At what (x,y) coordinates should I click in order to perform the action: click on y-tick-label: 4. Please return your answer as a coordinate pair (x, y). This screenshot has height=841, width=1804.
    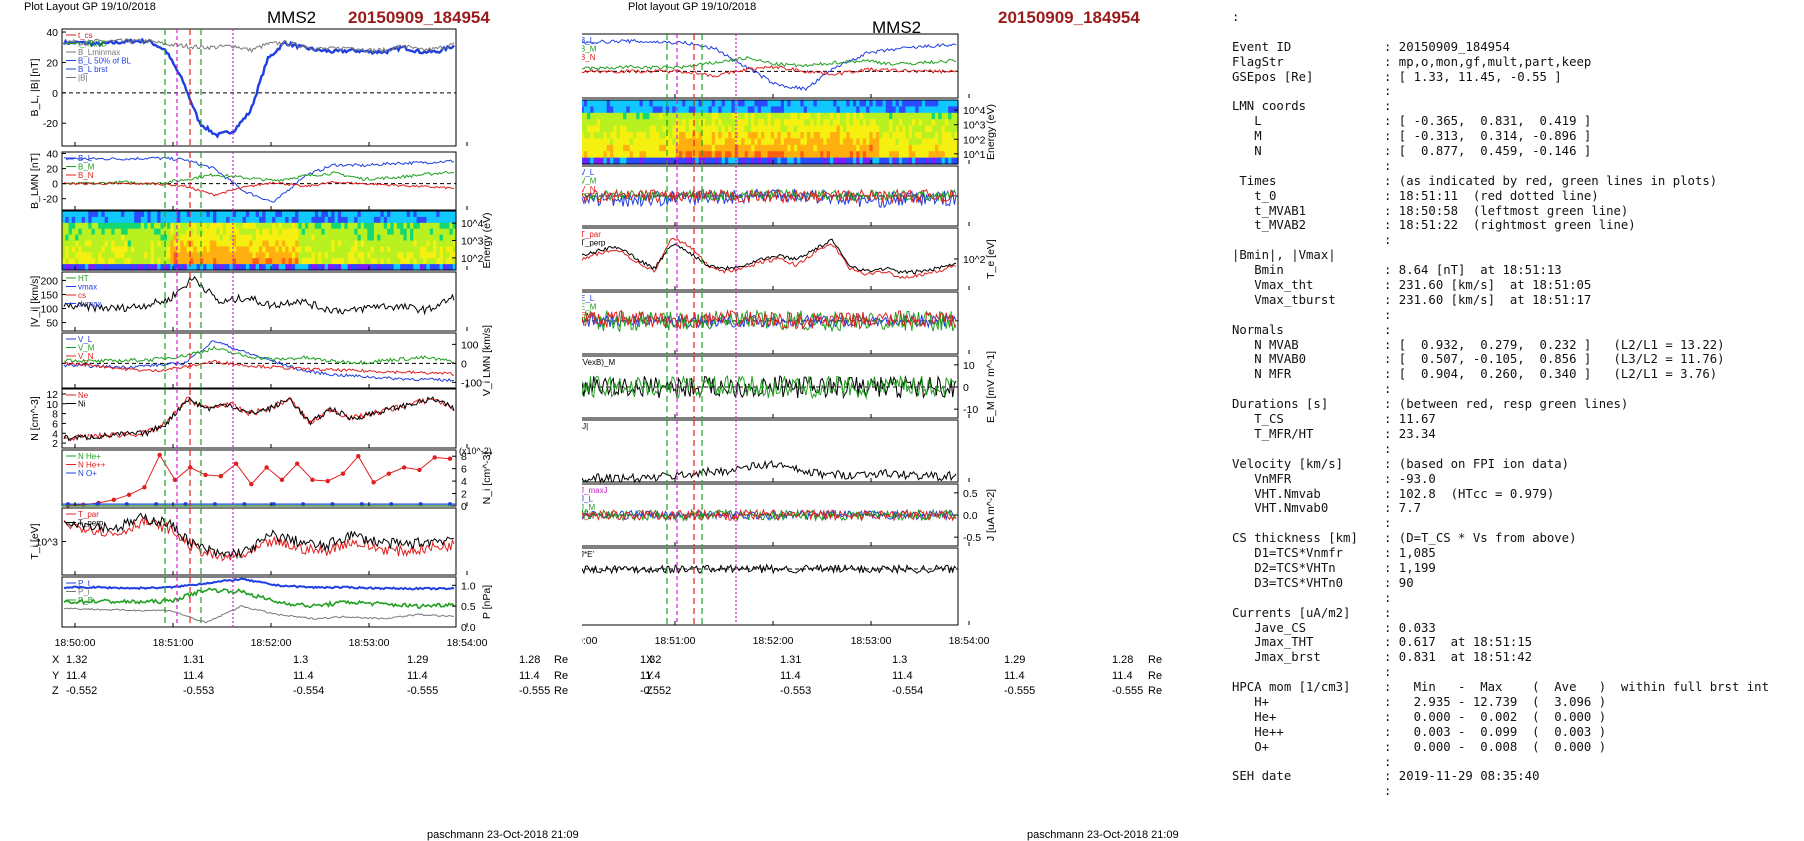
    Looking at the image, I should click on (464, 482).